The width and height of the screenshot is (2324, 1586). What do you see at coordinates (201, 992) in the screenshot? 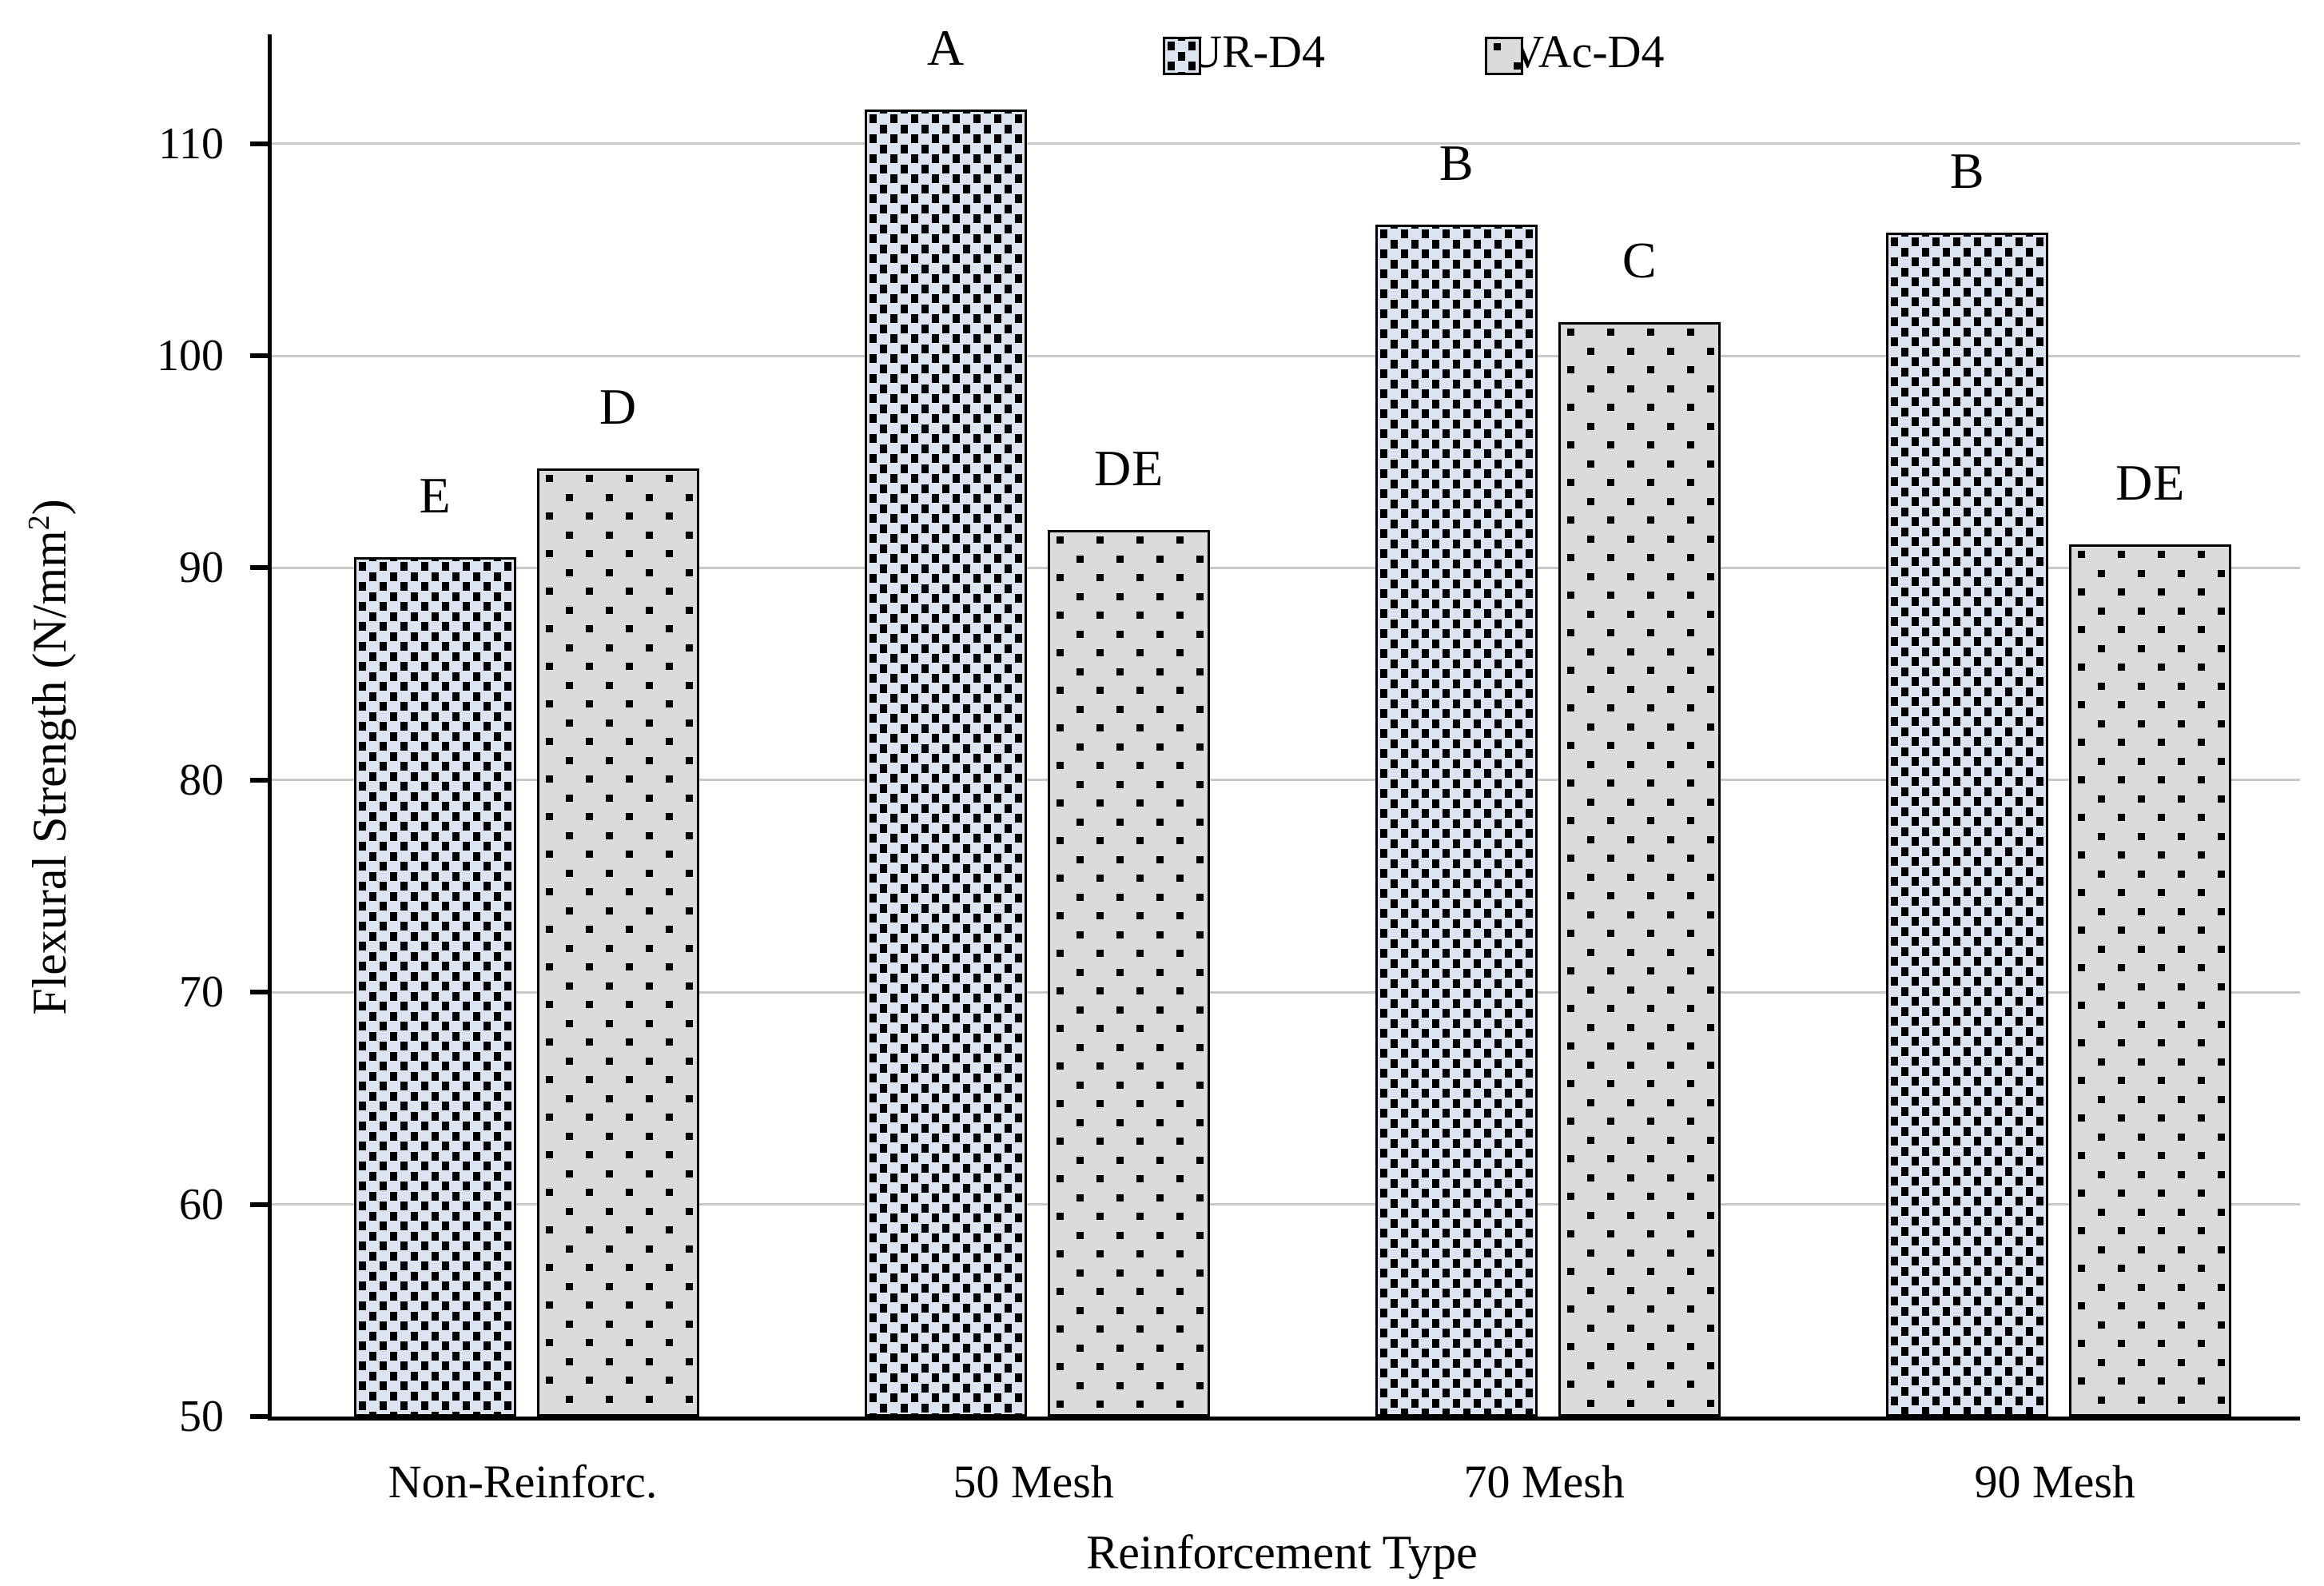
I see `y-axis-tick-label-70: 70` at bounding box center [201, 992].